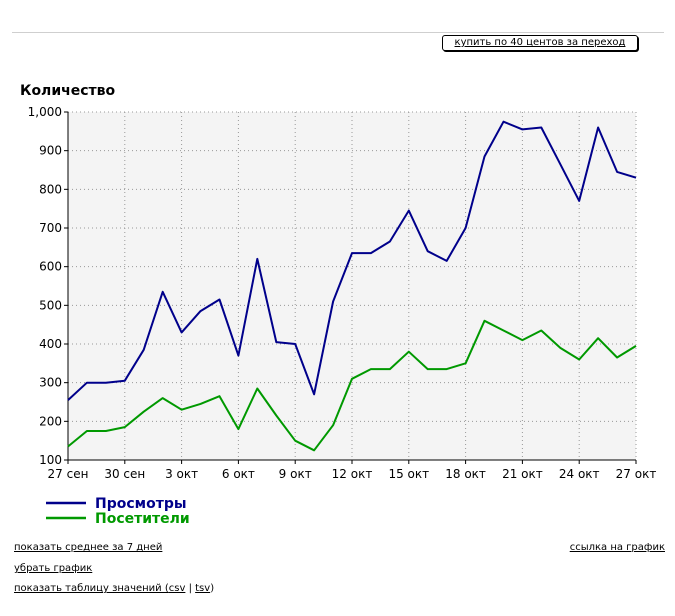 The height and width of the screenshot is (616, 675). Describe the element at coordinates (50, 460) in the screenshot. I see `y-tick-label: 100` at that location.